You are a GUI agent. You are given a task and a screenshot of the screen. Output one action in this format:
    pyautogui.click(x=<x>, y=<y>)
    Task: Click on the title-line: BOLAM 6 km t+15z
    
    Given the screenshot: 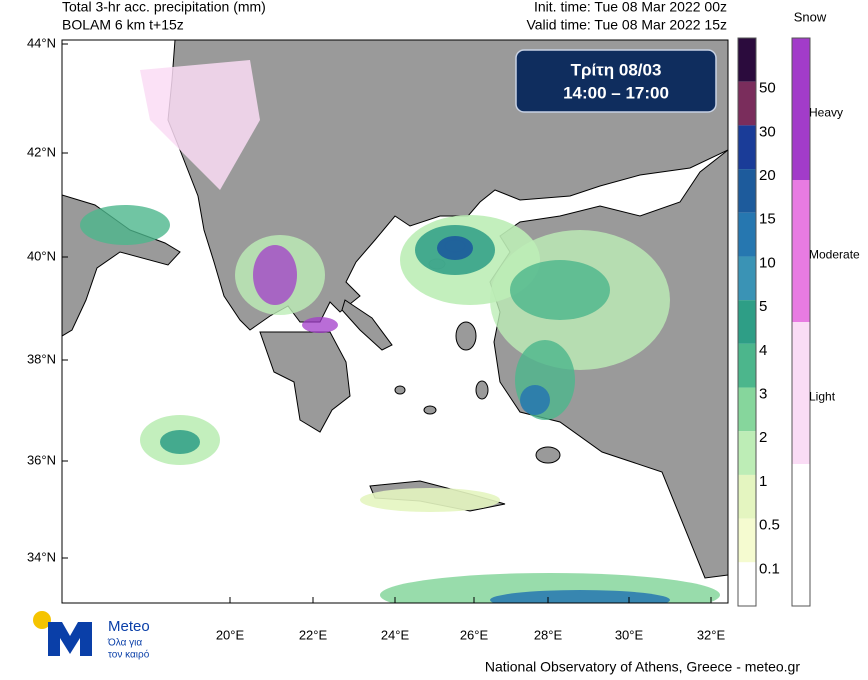 What is the action you would take?
    pyautogui.click(x=123, y=25)
    